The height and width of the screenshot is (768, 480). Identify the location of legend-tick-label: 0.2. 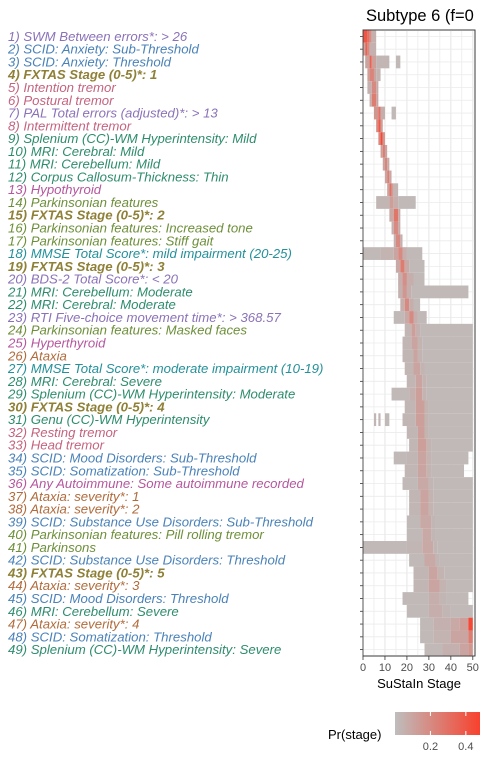
(430, 747).